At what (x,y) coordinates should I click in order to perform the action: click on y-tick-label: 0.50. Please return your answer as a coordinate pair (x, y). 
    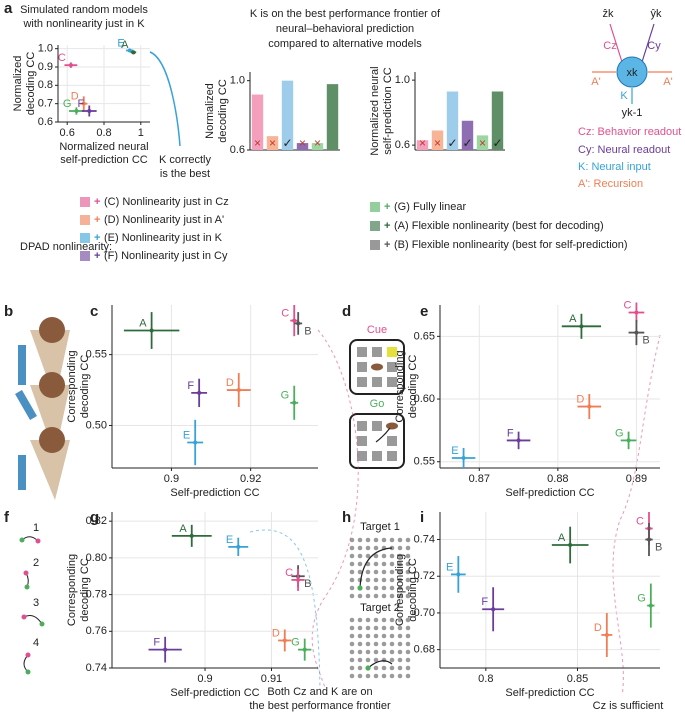
    Looking at the image, I should click on (96, 425).